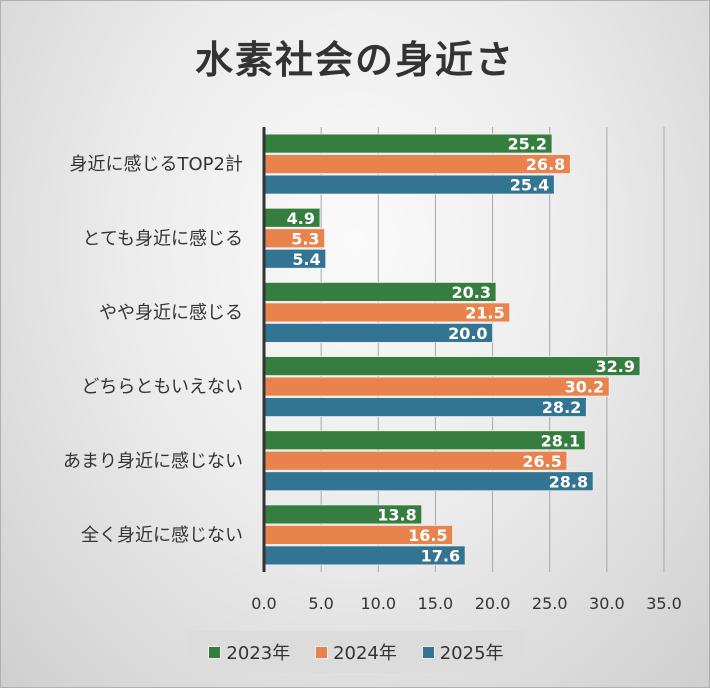 This screenshot has height=689, width=710. I want to click on category-label: やや身近に感じる, so click(171, 312).